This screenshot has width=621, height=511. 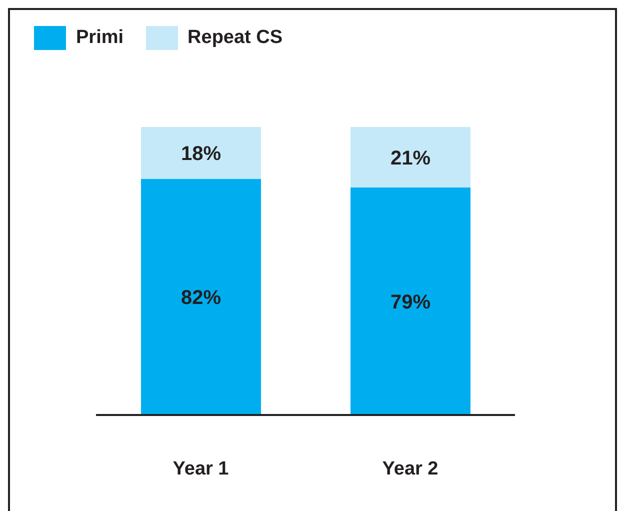 What do you see at coordinates (410, 302) in the screenshot?
I see `data-label: 79%` at bounding box center [410, 302].